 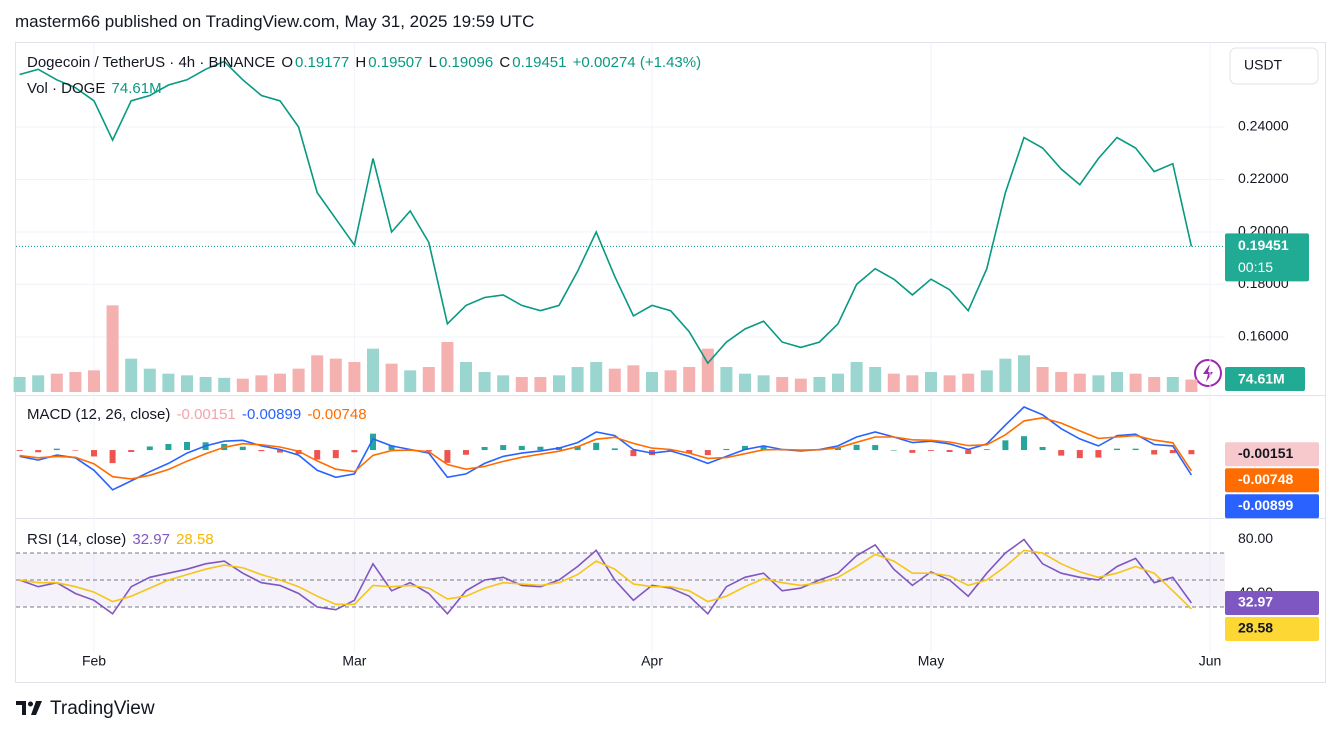 I want to click on ohlc-label: H, so click(x=361, y=62).